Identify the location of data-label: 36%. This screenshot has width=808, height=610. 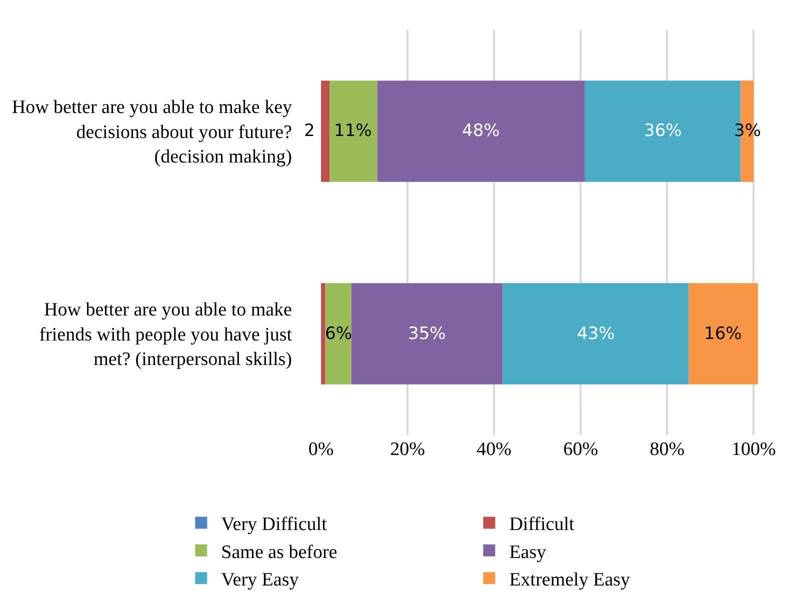
(663, 131).